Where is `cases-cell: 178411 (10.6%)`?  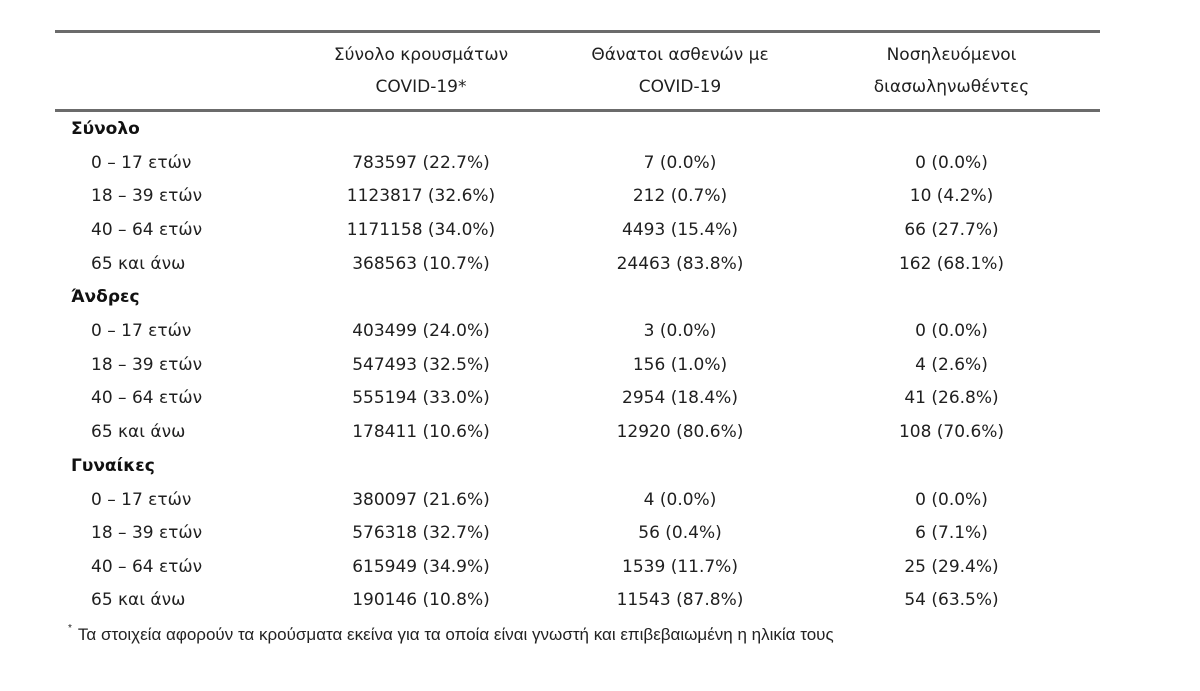
cases-cell: 178411 (10.6%) is located at coordinates (421, 431).